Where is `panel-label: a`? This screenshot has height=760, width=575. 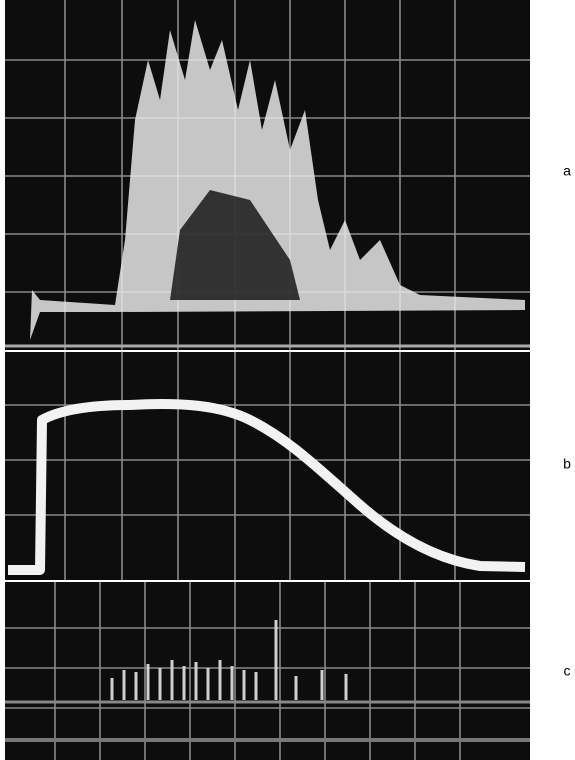
panel-label: a is located at coordinates (567, 171).